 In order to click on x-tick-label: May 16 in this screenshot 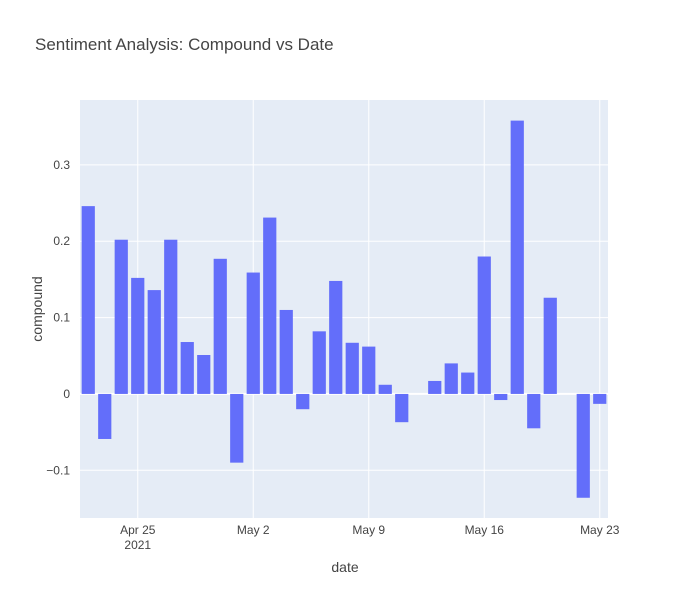, I will do `click(485, 530)`.